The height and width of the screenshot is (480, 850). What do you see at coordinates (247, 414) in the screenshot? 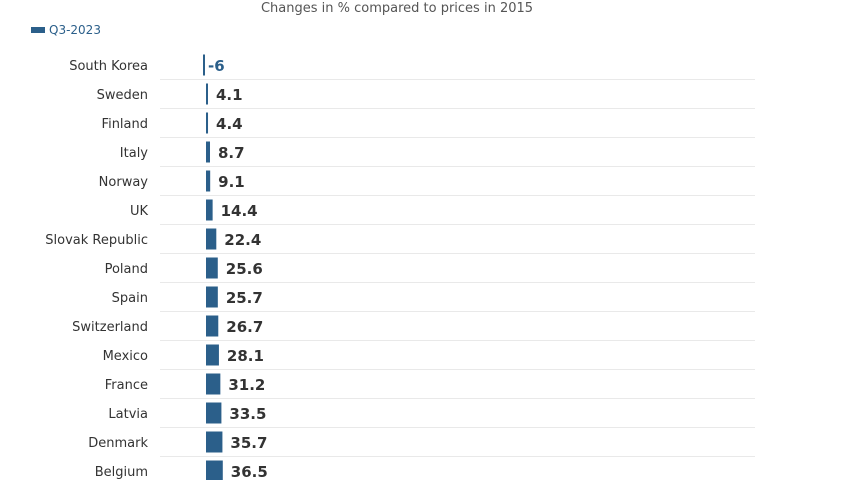
I see `value-label: 33.5` at bounding box center [247, 414].